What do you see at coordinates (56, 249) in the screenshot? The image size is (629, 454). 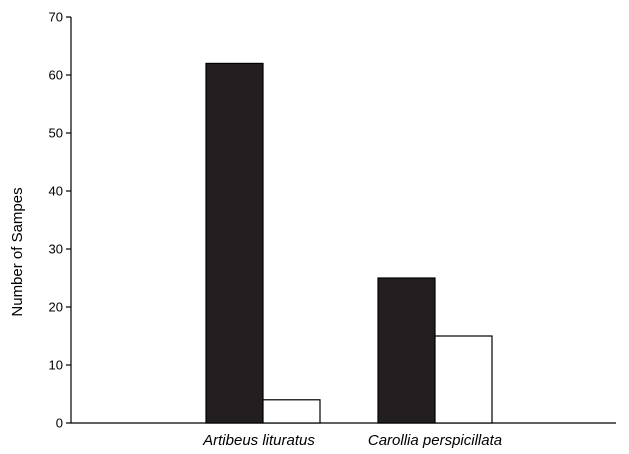 I see `y-tick-label: 30` at bounding box center [56, 249].